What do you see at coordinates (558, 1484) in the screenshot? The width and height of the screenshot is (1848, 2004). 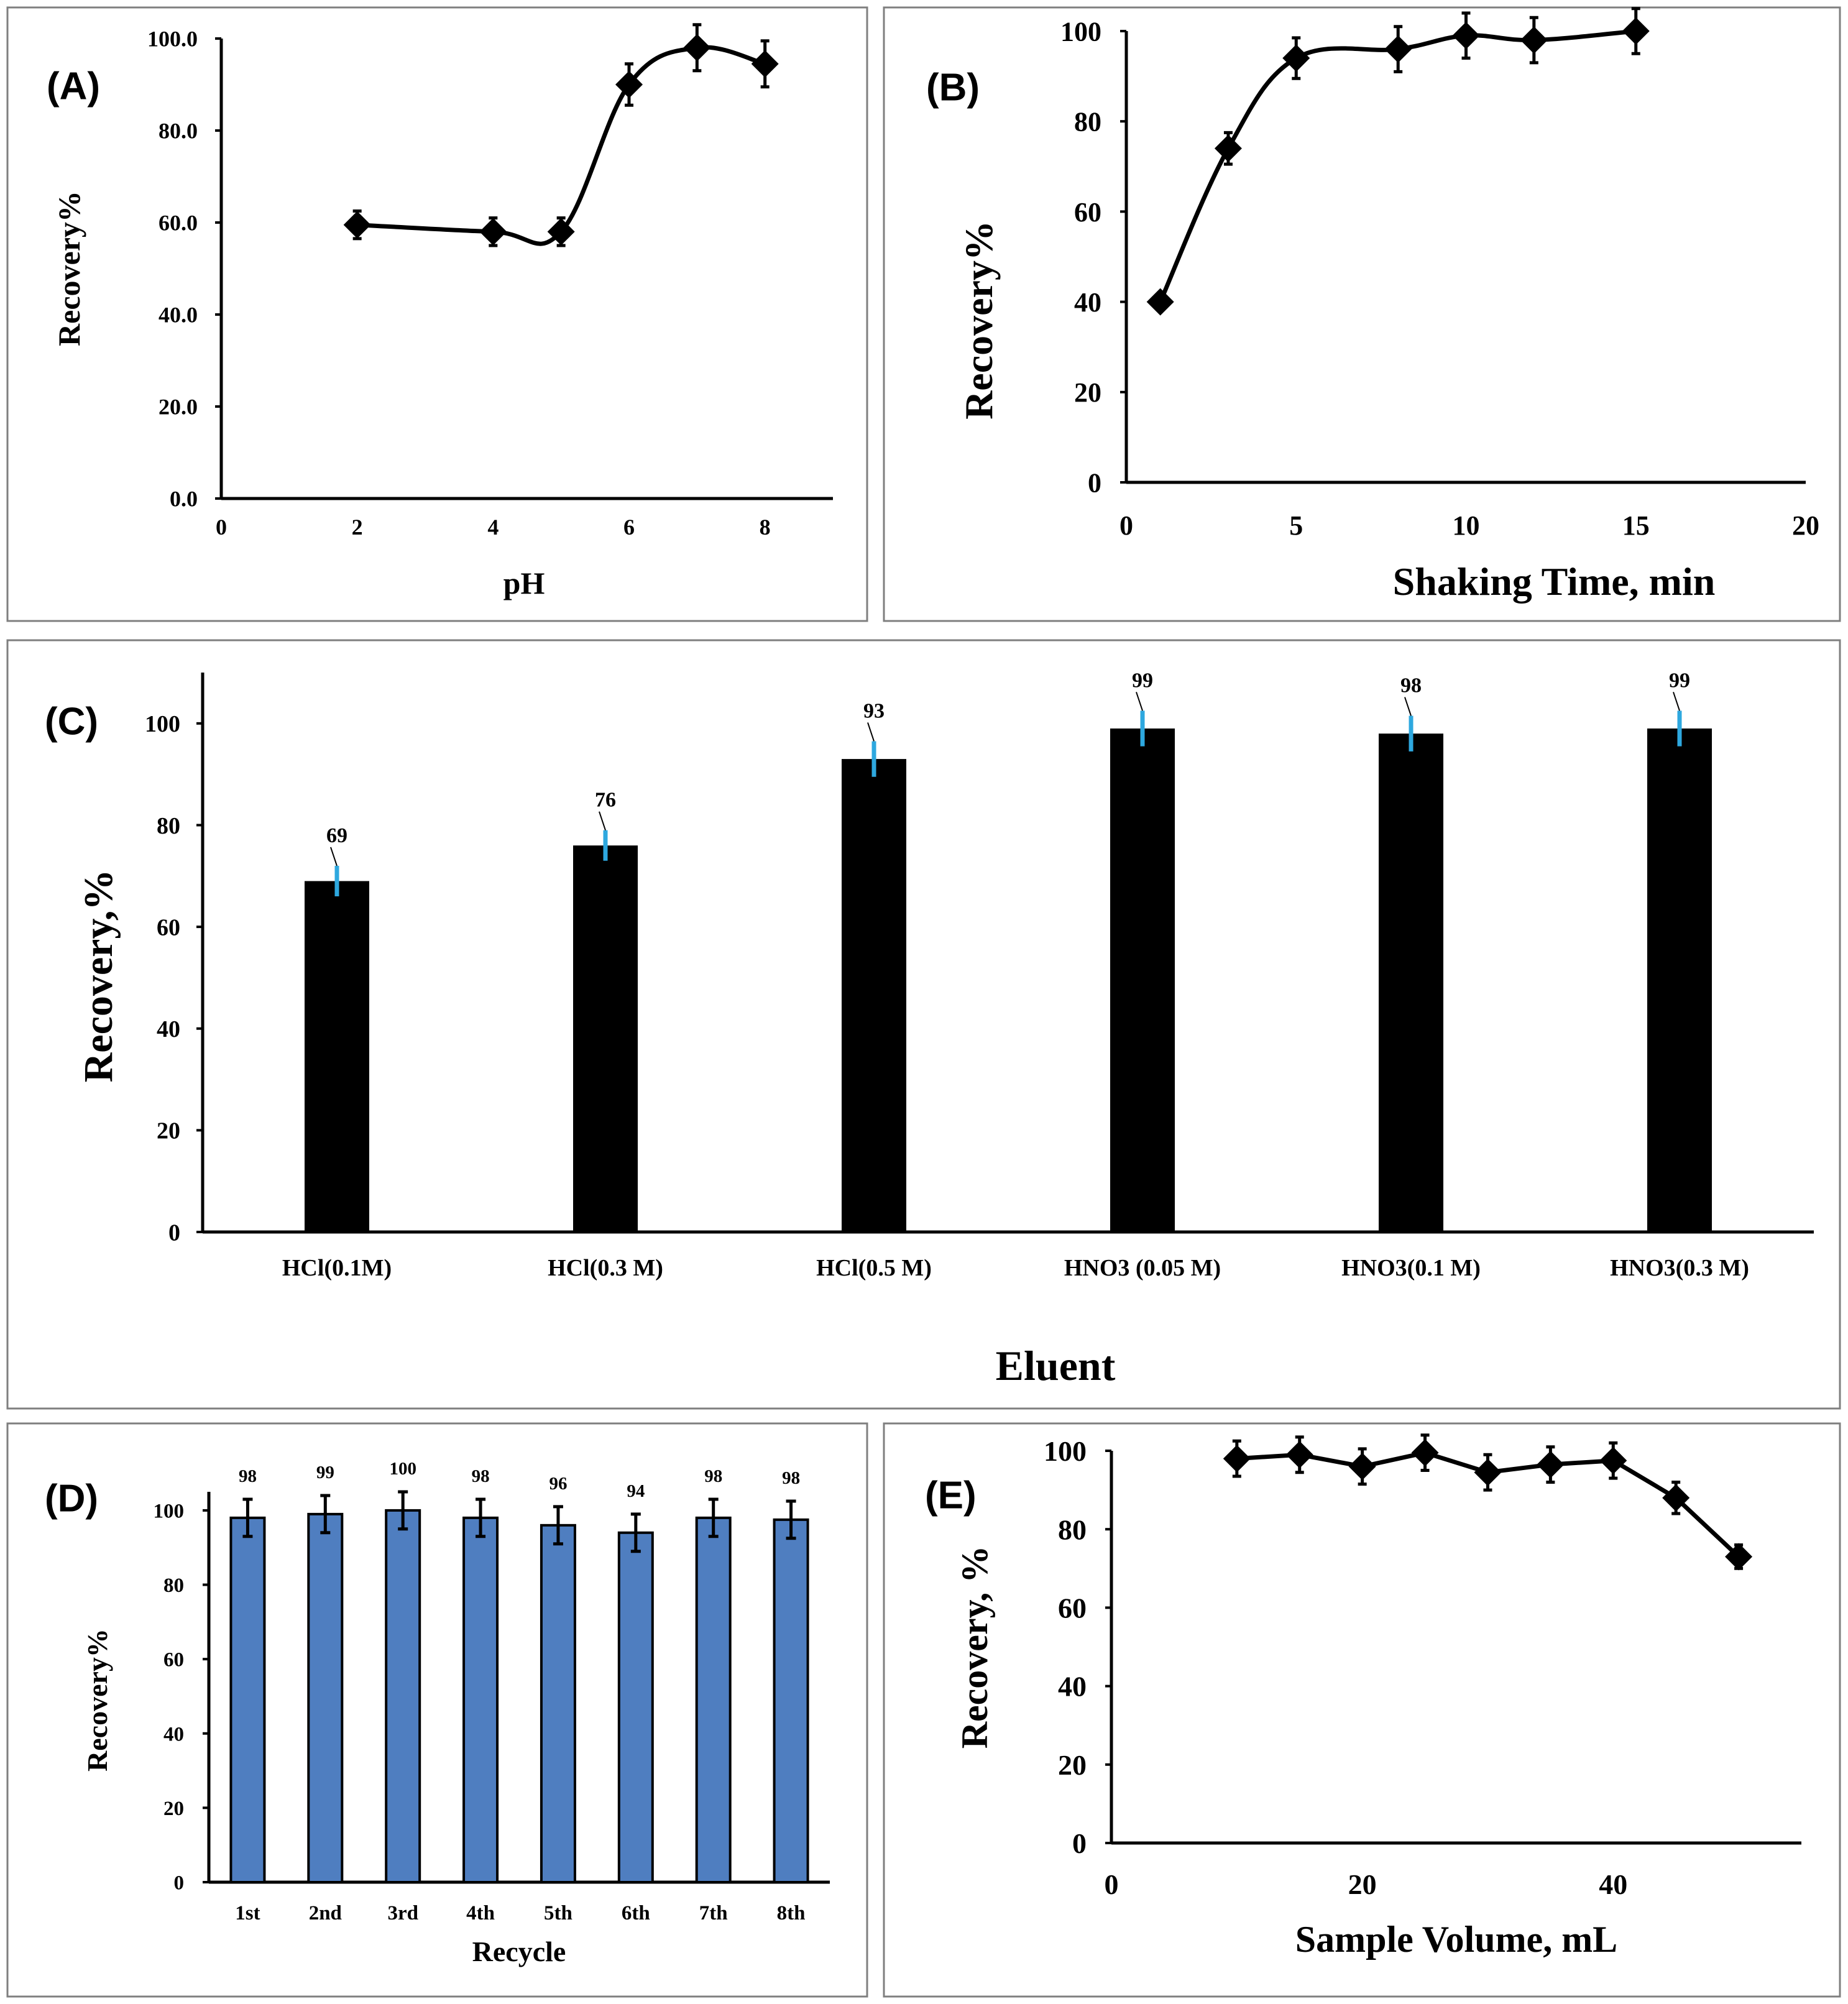 I see `data-label: 96` at bounding box center [558, 1484].